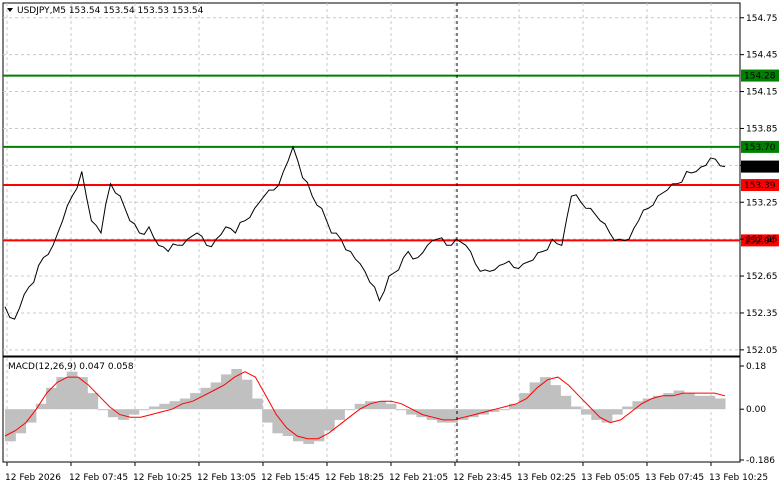 This screenshot has width=781, height=489. I want to click on time-tick-label: 12 Feb 13:05, so click(226, 478).